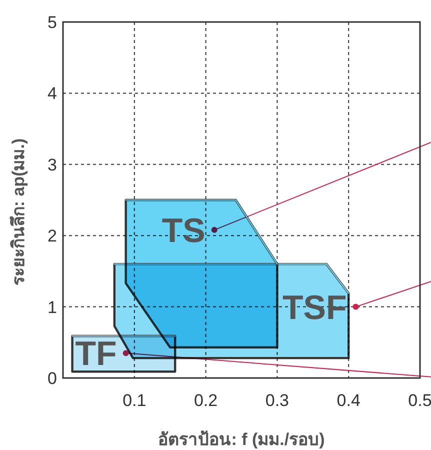 The width and height of the screenshot is (431, 450). What do you see at coordinates (52, 164) in the screenshot?
I see `y-tick-label: 3` at bounding box center [52, 164].